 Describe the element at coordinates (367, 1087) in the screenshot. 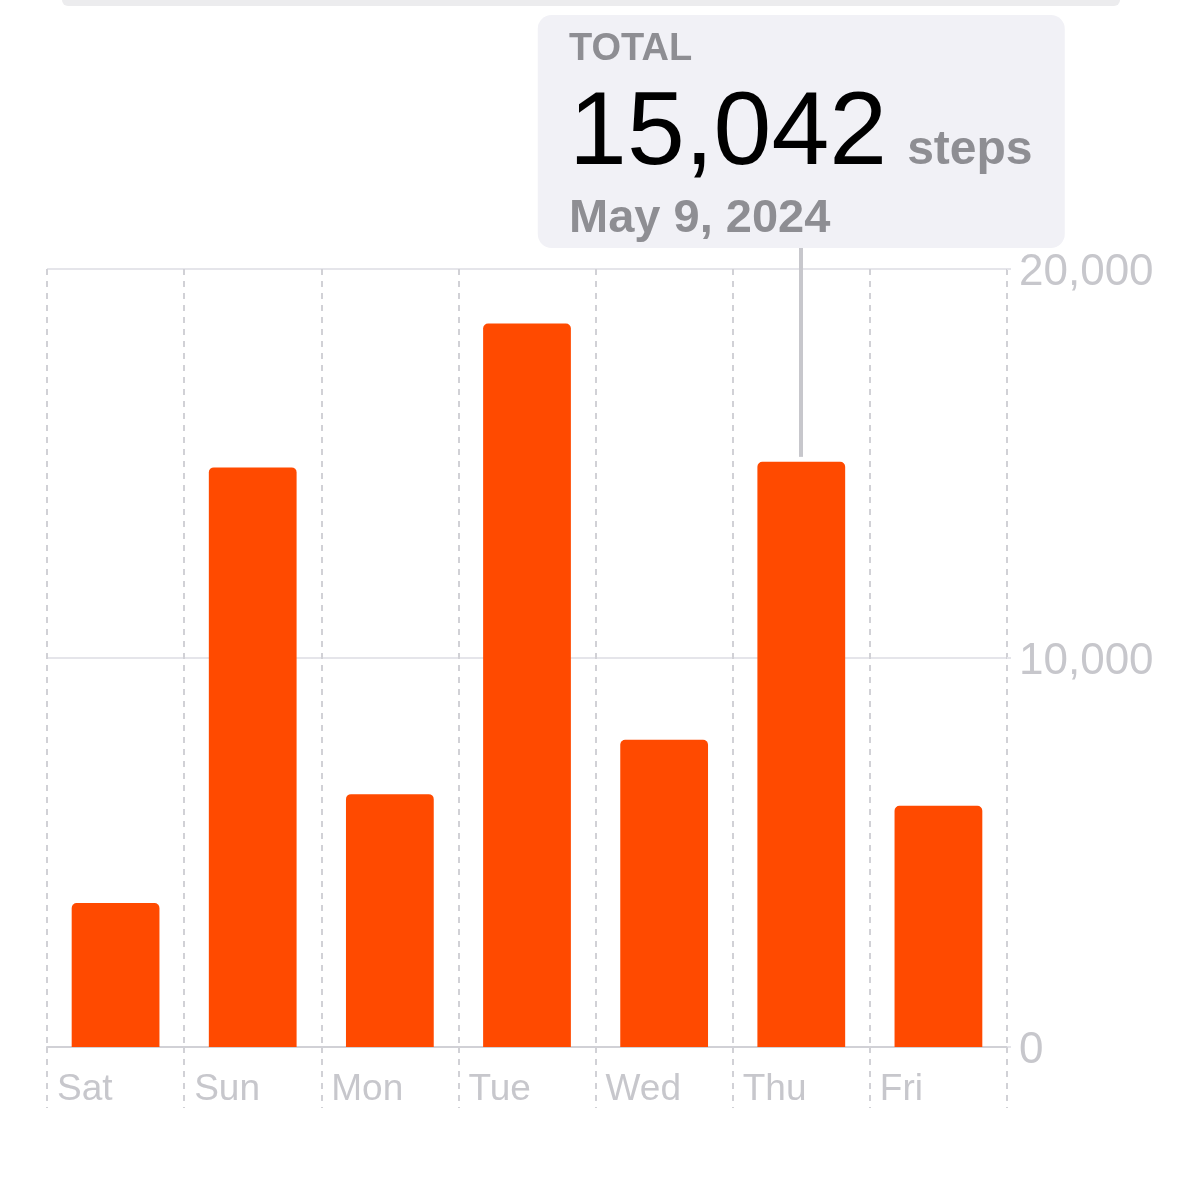

I see `x-tick-label: Mon` at that location.